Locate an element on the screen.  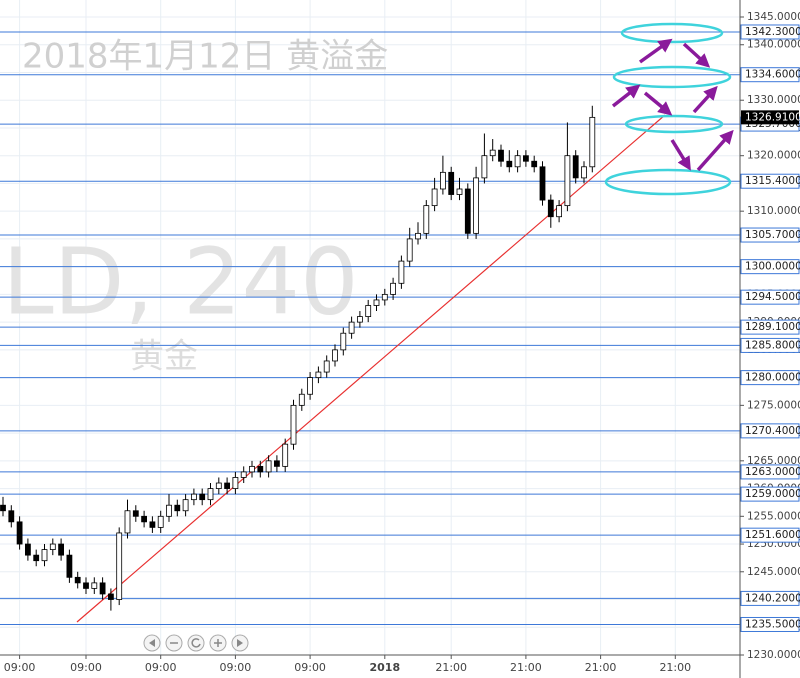
y-tick-label: 1265.0000 is located at coordinates (773, 461).